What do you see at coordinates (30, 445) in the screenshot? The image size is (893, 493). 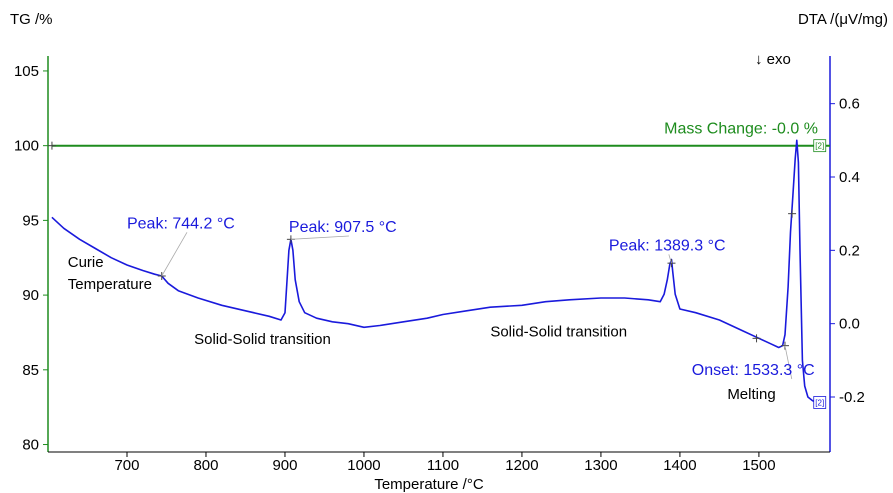 I see `y-left-tick-label: 80` at bounding box center [30, 445].